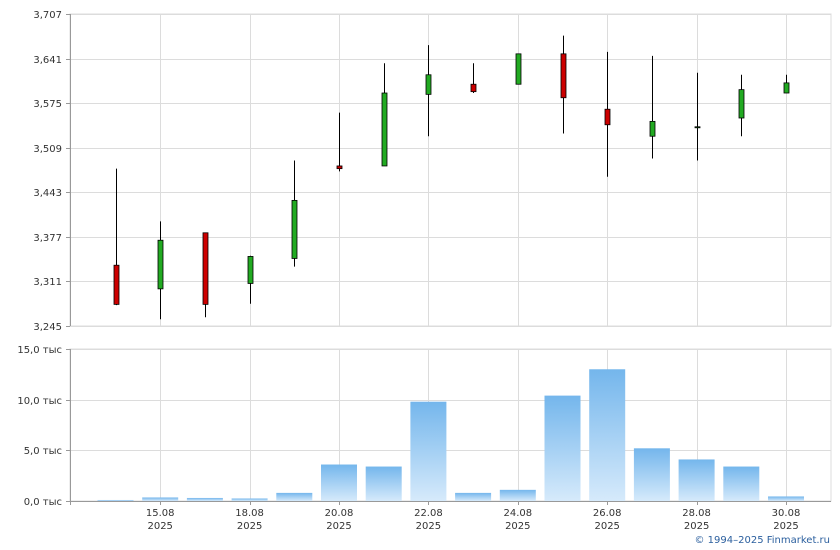 Image resolution: width=840 pixels, height=550 pixels. I want to click on price-tick-label: 3,377, so click(47, 238).